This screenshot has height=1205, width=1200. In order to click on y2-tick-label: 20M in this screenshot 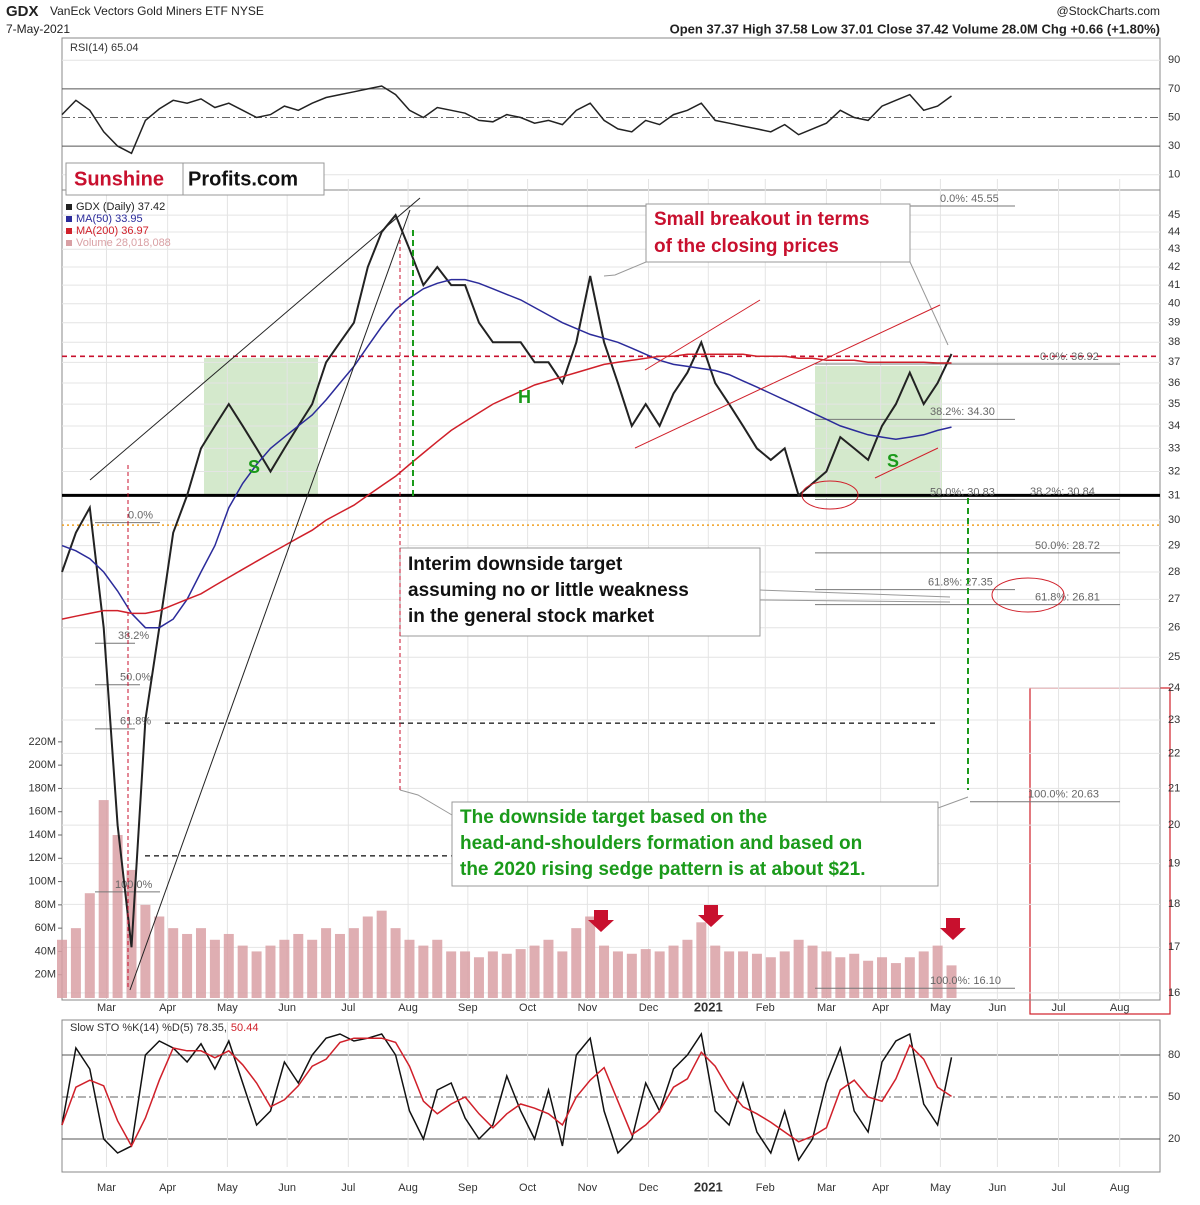, I will do `click(45, 975)`.